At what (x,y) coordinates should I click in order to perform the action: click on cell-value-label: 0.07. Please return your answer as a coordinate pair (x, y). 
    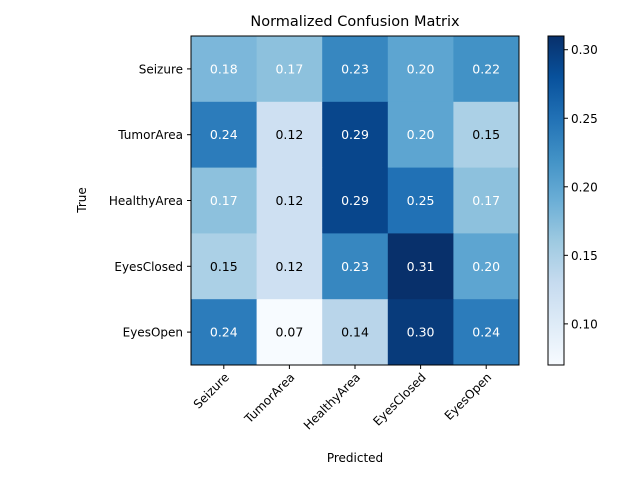
    Looking at the image, I should click on (289, 332).